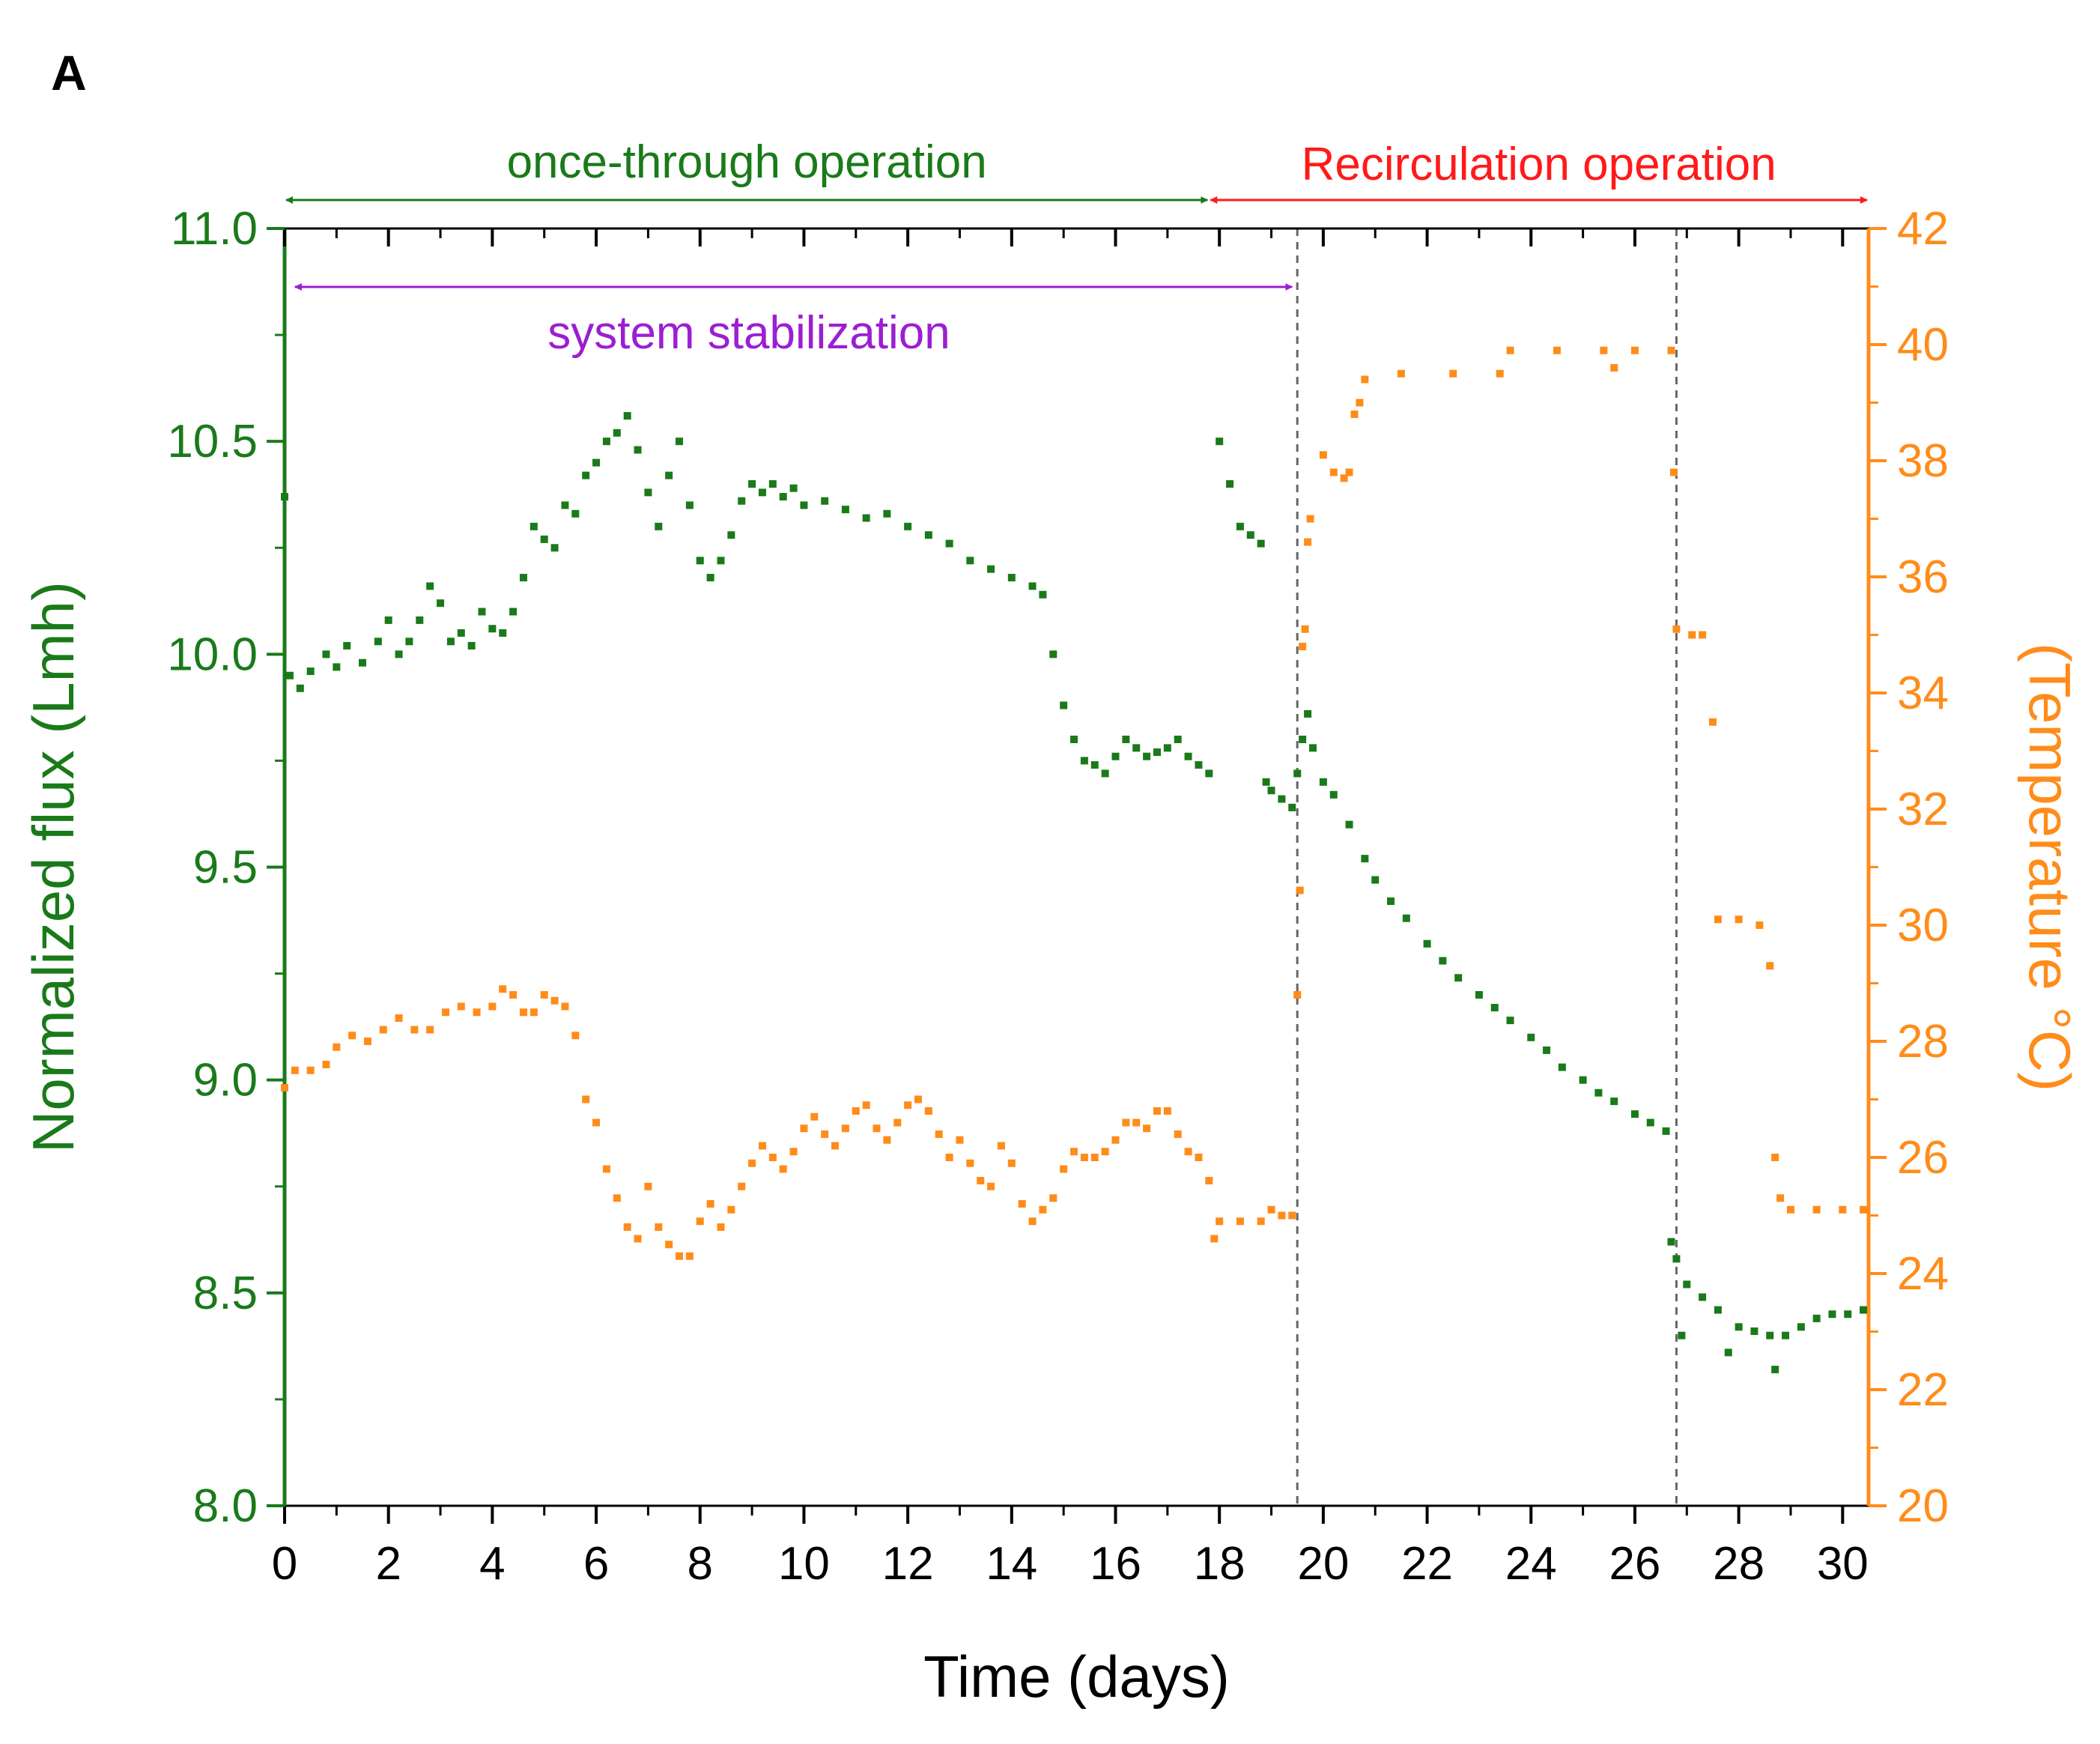 The image size is (2100, 1744). What do you see at coordinates (1923, 926) in the screenshot?
I see `y2-tick-label: 30` at bounding box center [1923, 926].